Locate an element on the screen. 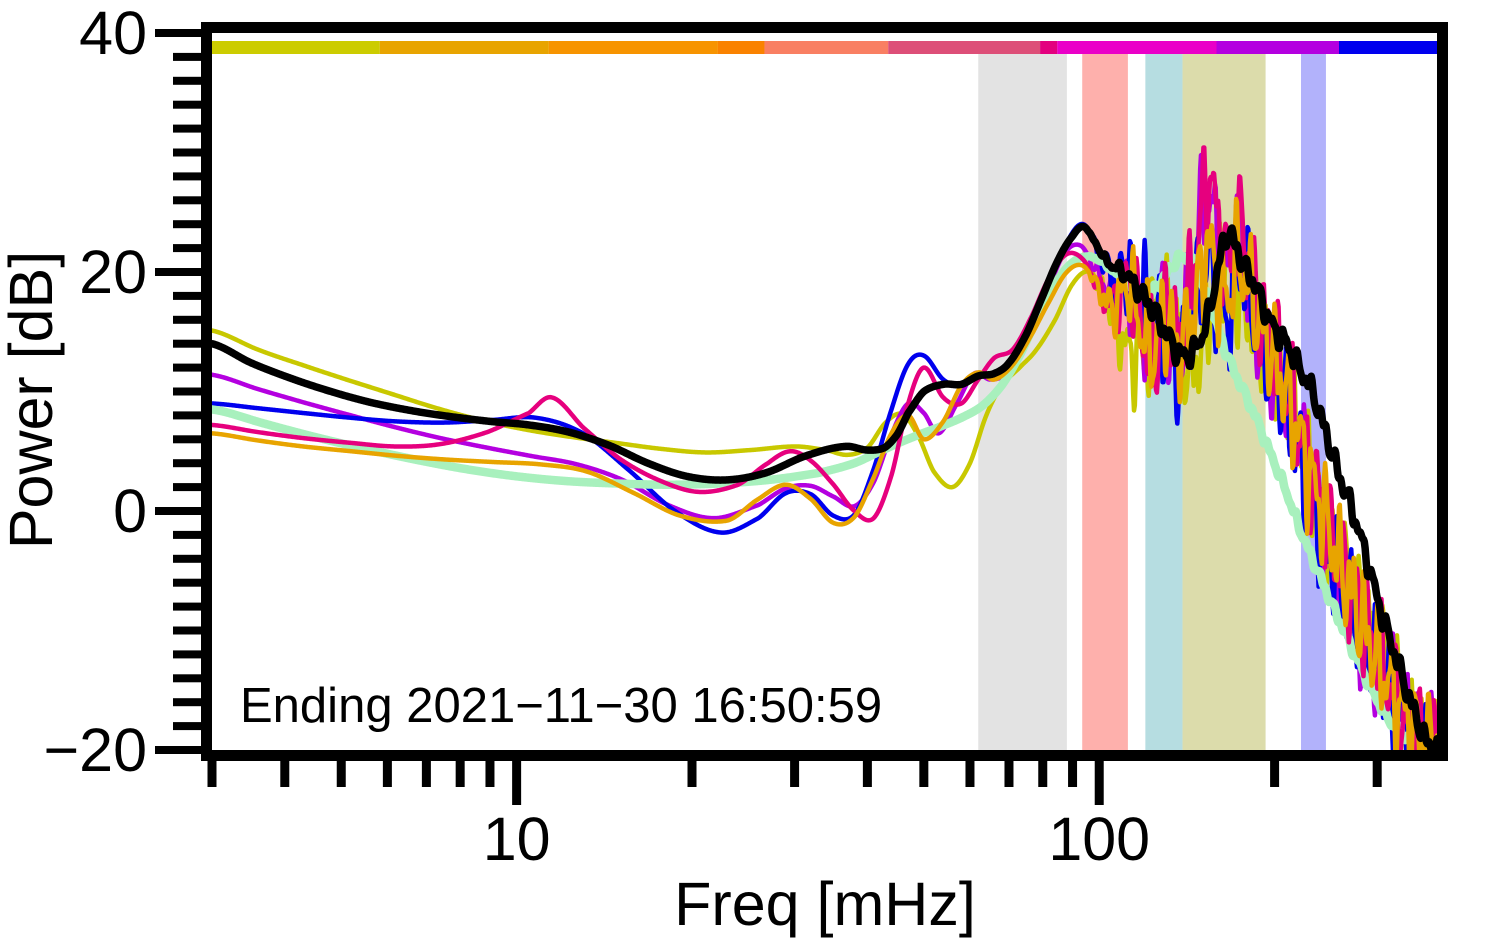 This screenshot has width=1494, height=952. time-colorbar is located at coordinates (824, 47).